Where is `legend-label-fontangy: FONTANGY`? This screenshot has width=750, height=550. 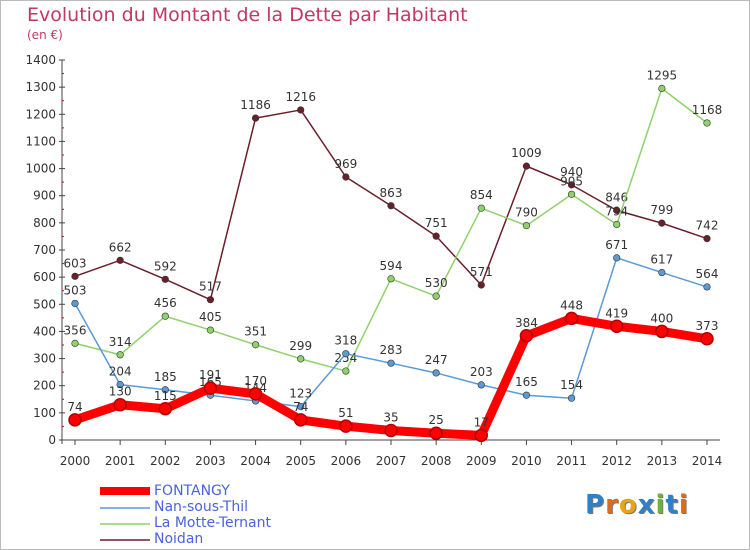
legend-label-fontangy: FONTANGY is located at coordinates (192, 491).